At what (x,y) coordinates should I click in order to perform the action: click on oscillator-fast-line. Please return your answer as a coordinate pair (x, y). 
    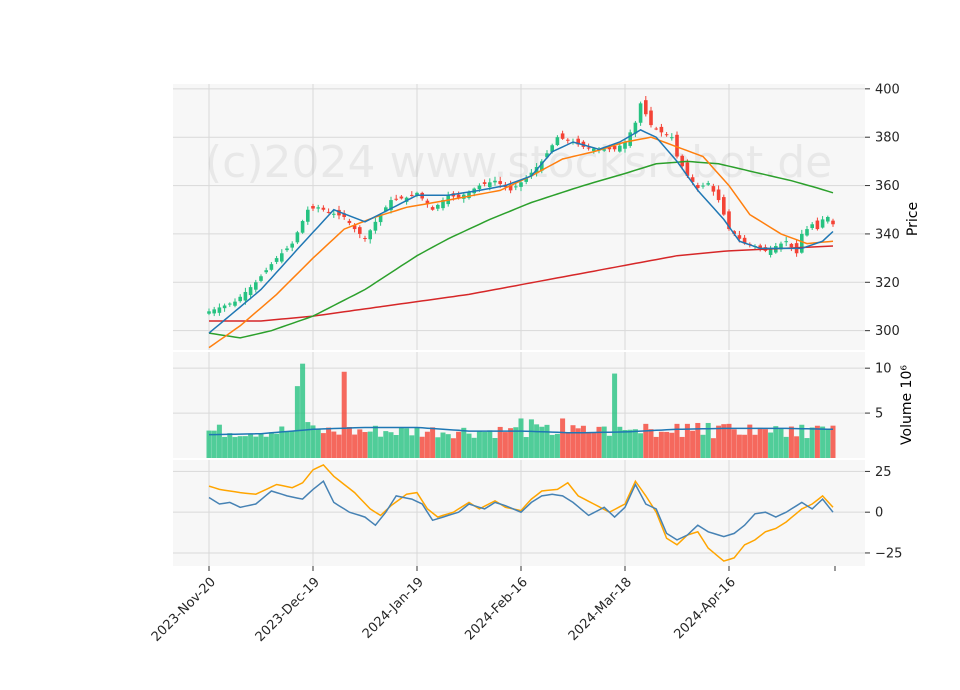
    Looking at the image, I should click on (521, 510).